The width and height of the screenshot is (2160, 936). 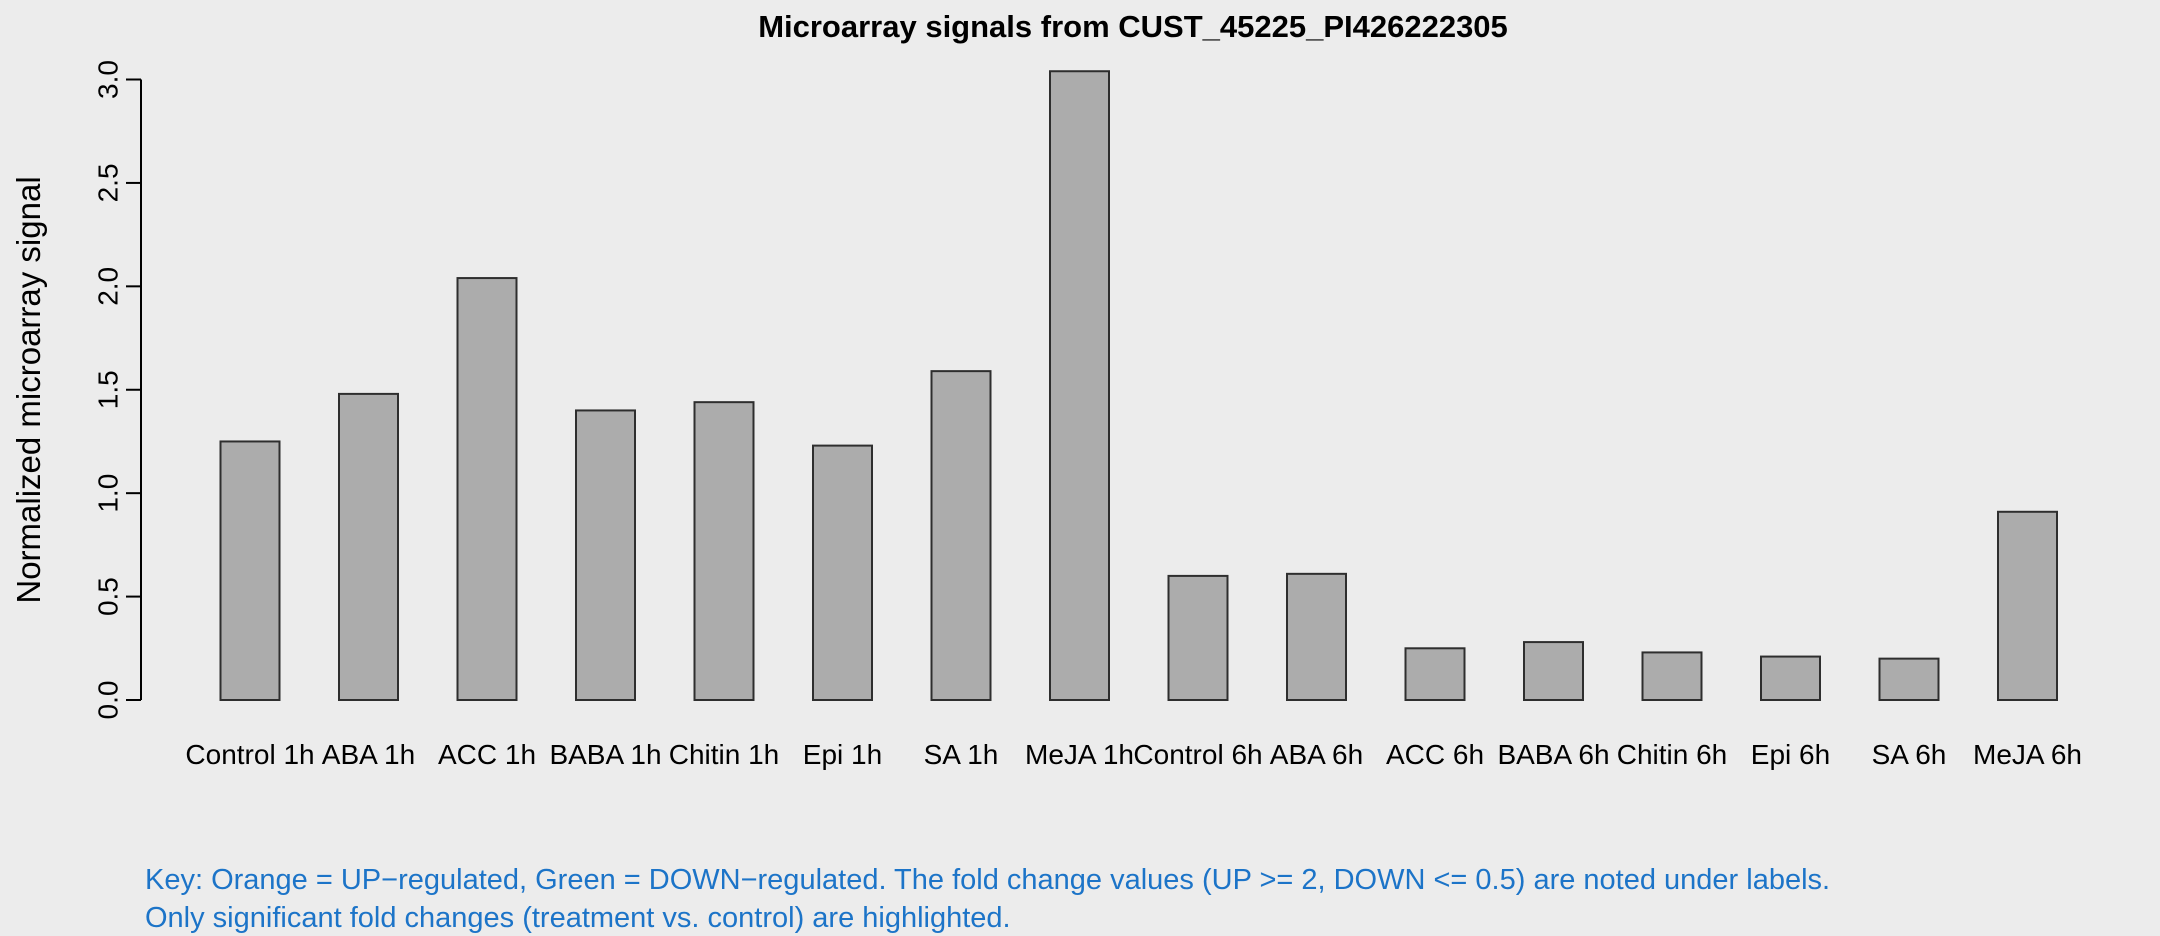 What do you see at coordinates (1197, 754) in the screenshot?
I see `x-category-label: Control 6h` at bounding box center [1197, 754].